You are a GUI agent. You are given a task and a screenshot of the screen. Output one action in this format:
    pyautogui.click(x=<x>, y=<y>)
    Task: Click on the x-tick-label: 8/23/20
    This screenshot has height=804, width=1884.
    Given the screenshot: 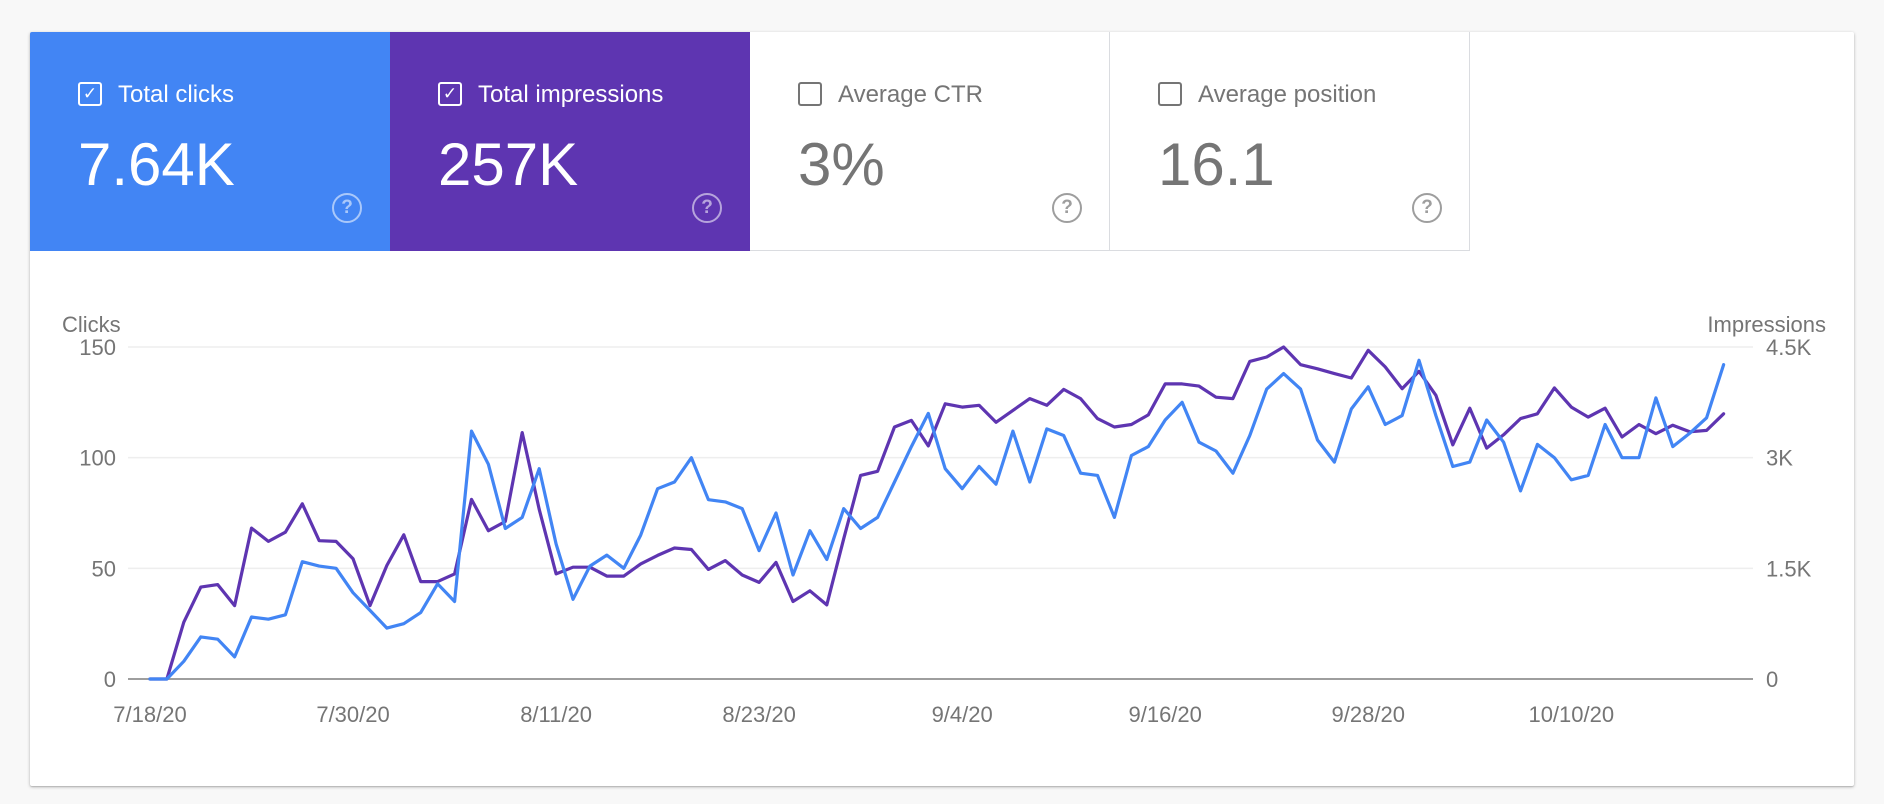 What is the action you would take?
    pyautogui.click(x=758, y=714)
    